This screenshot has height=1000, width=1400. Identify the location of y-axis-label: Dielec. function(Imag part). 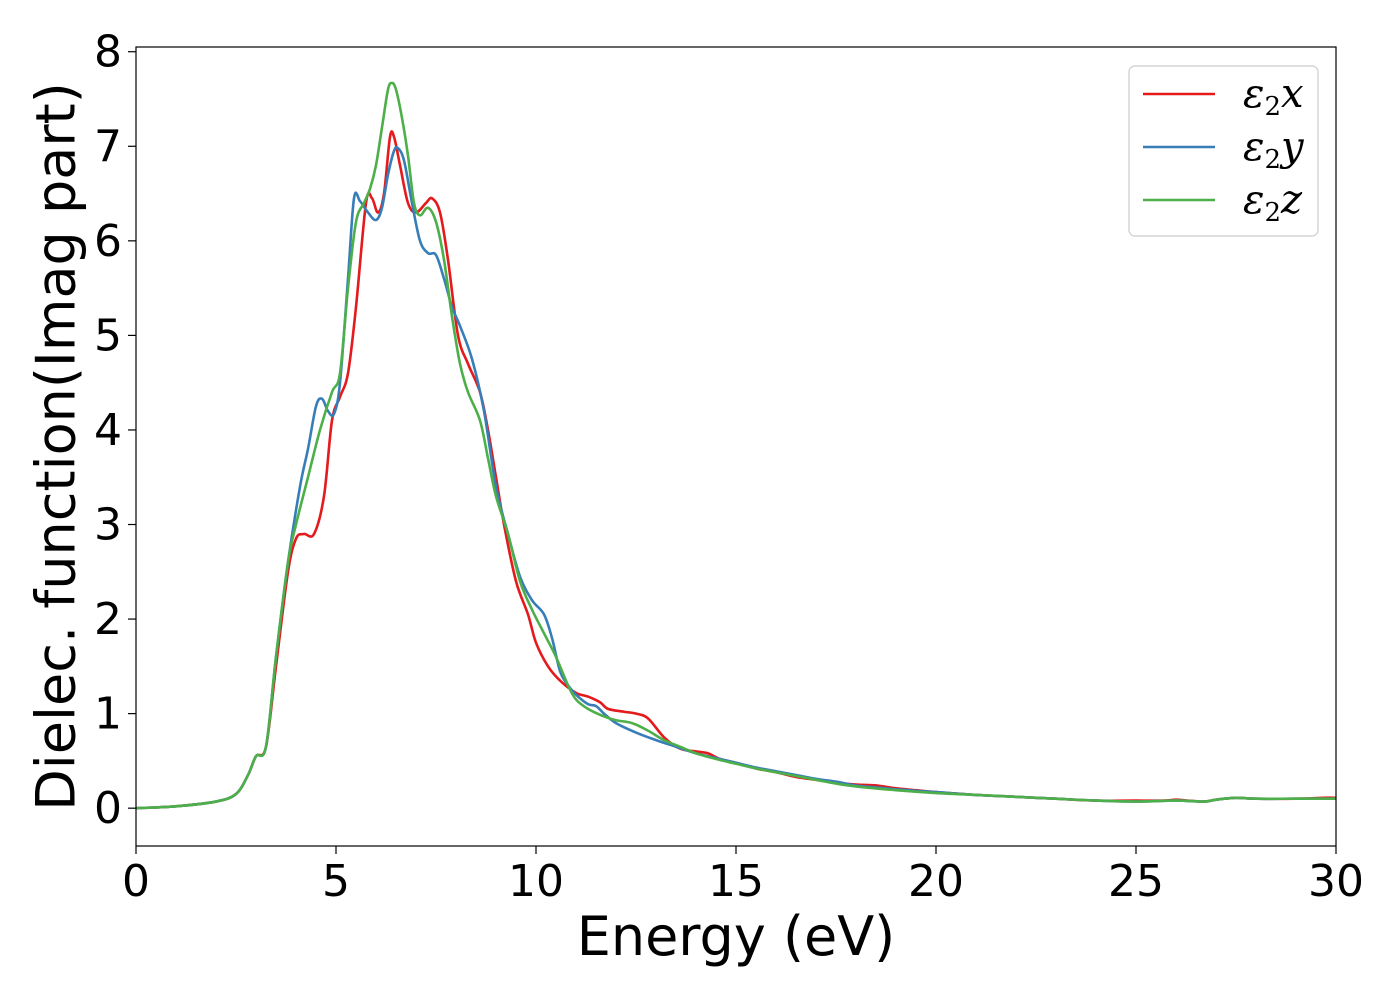
(56, 446).